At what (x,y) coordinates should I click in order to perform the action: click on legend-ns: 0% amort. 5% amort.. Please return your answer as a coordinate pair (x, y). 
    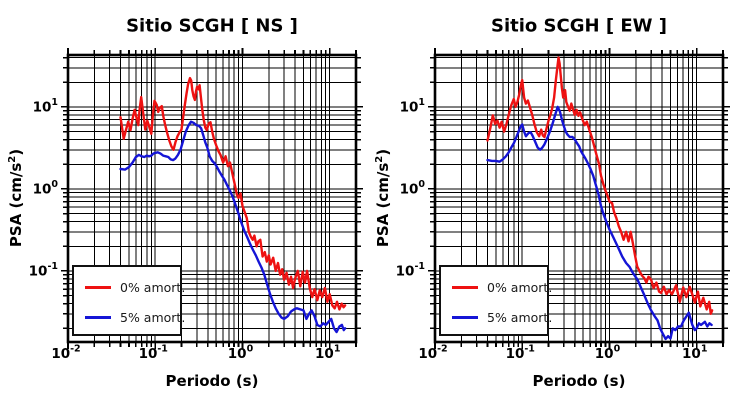
    Looking at the image, I should click on (128, 300).